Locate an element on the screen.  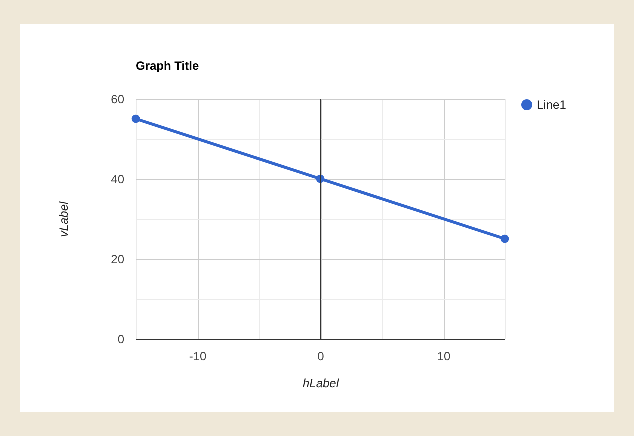
chart-title: Graph Title is located at coordinates (168, 66).